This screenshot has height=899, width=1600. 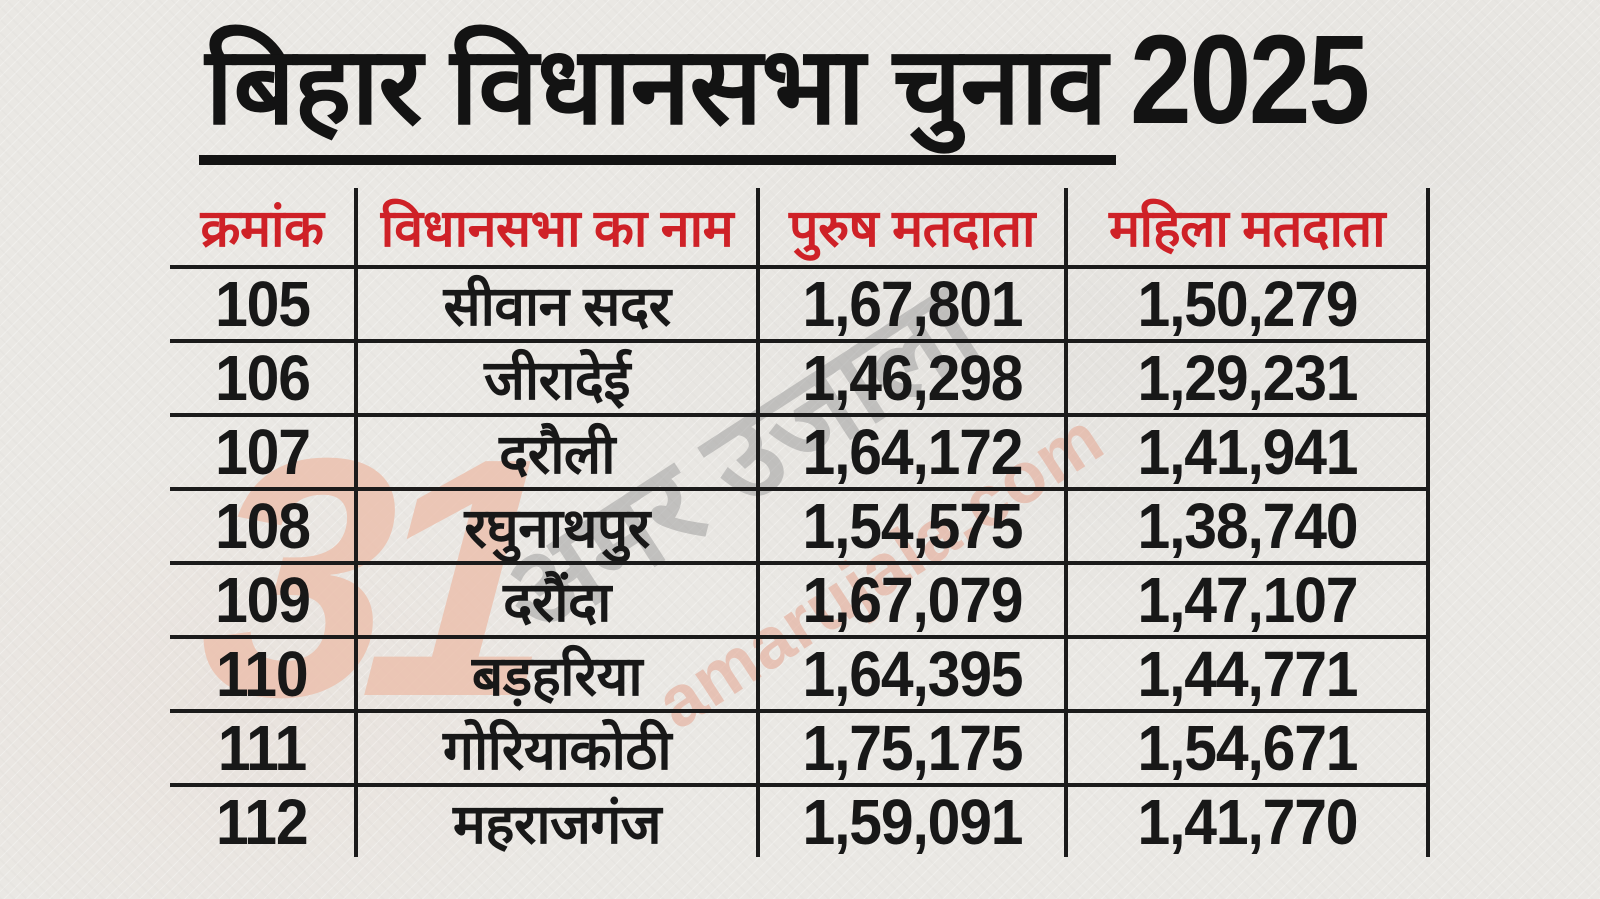 What do you see at coordinates (1249, 524) in the screenshot?
I see `cell-female: 1,38,740` at bounding box center [1249, 524].